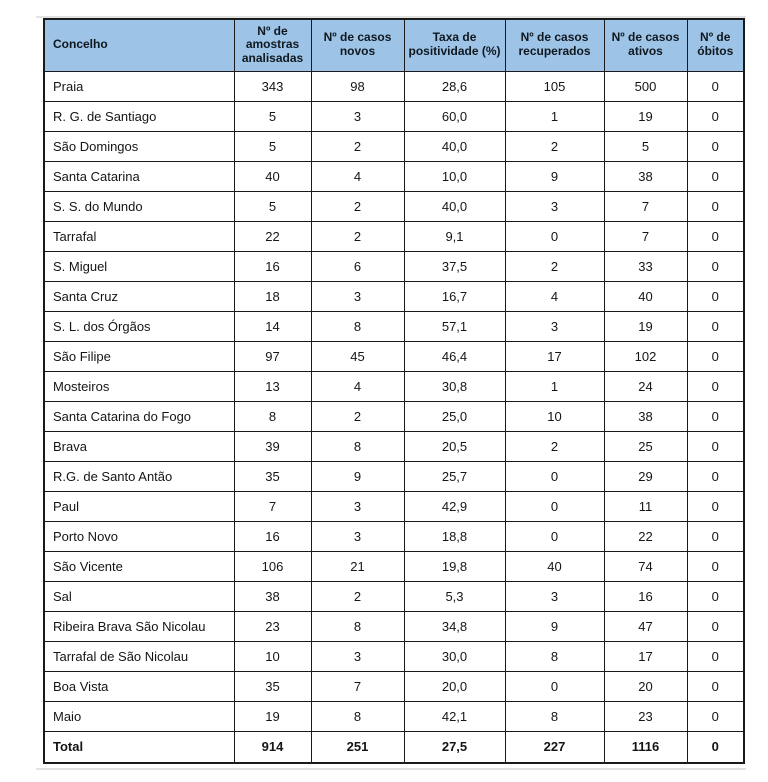  I want to click on cell-value: 105, so click(554, 86).